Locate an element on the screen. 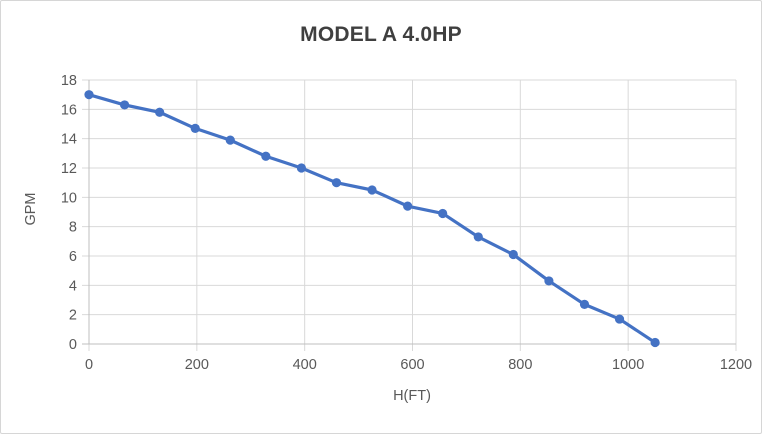 This screenshot has width=762, height=434. x-tick-label: 0 is located at coordinates (89, 365).